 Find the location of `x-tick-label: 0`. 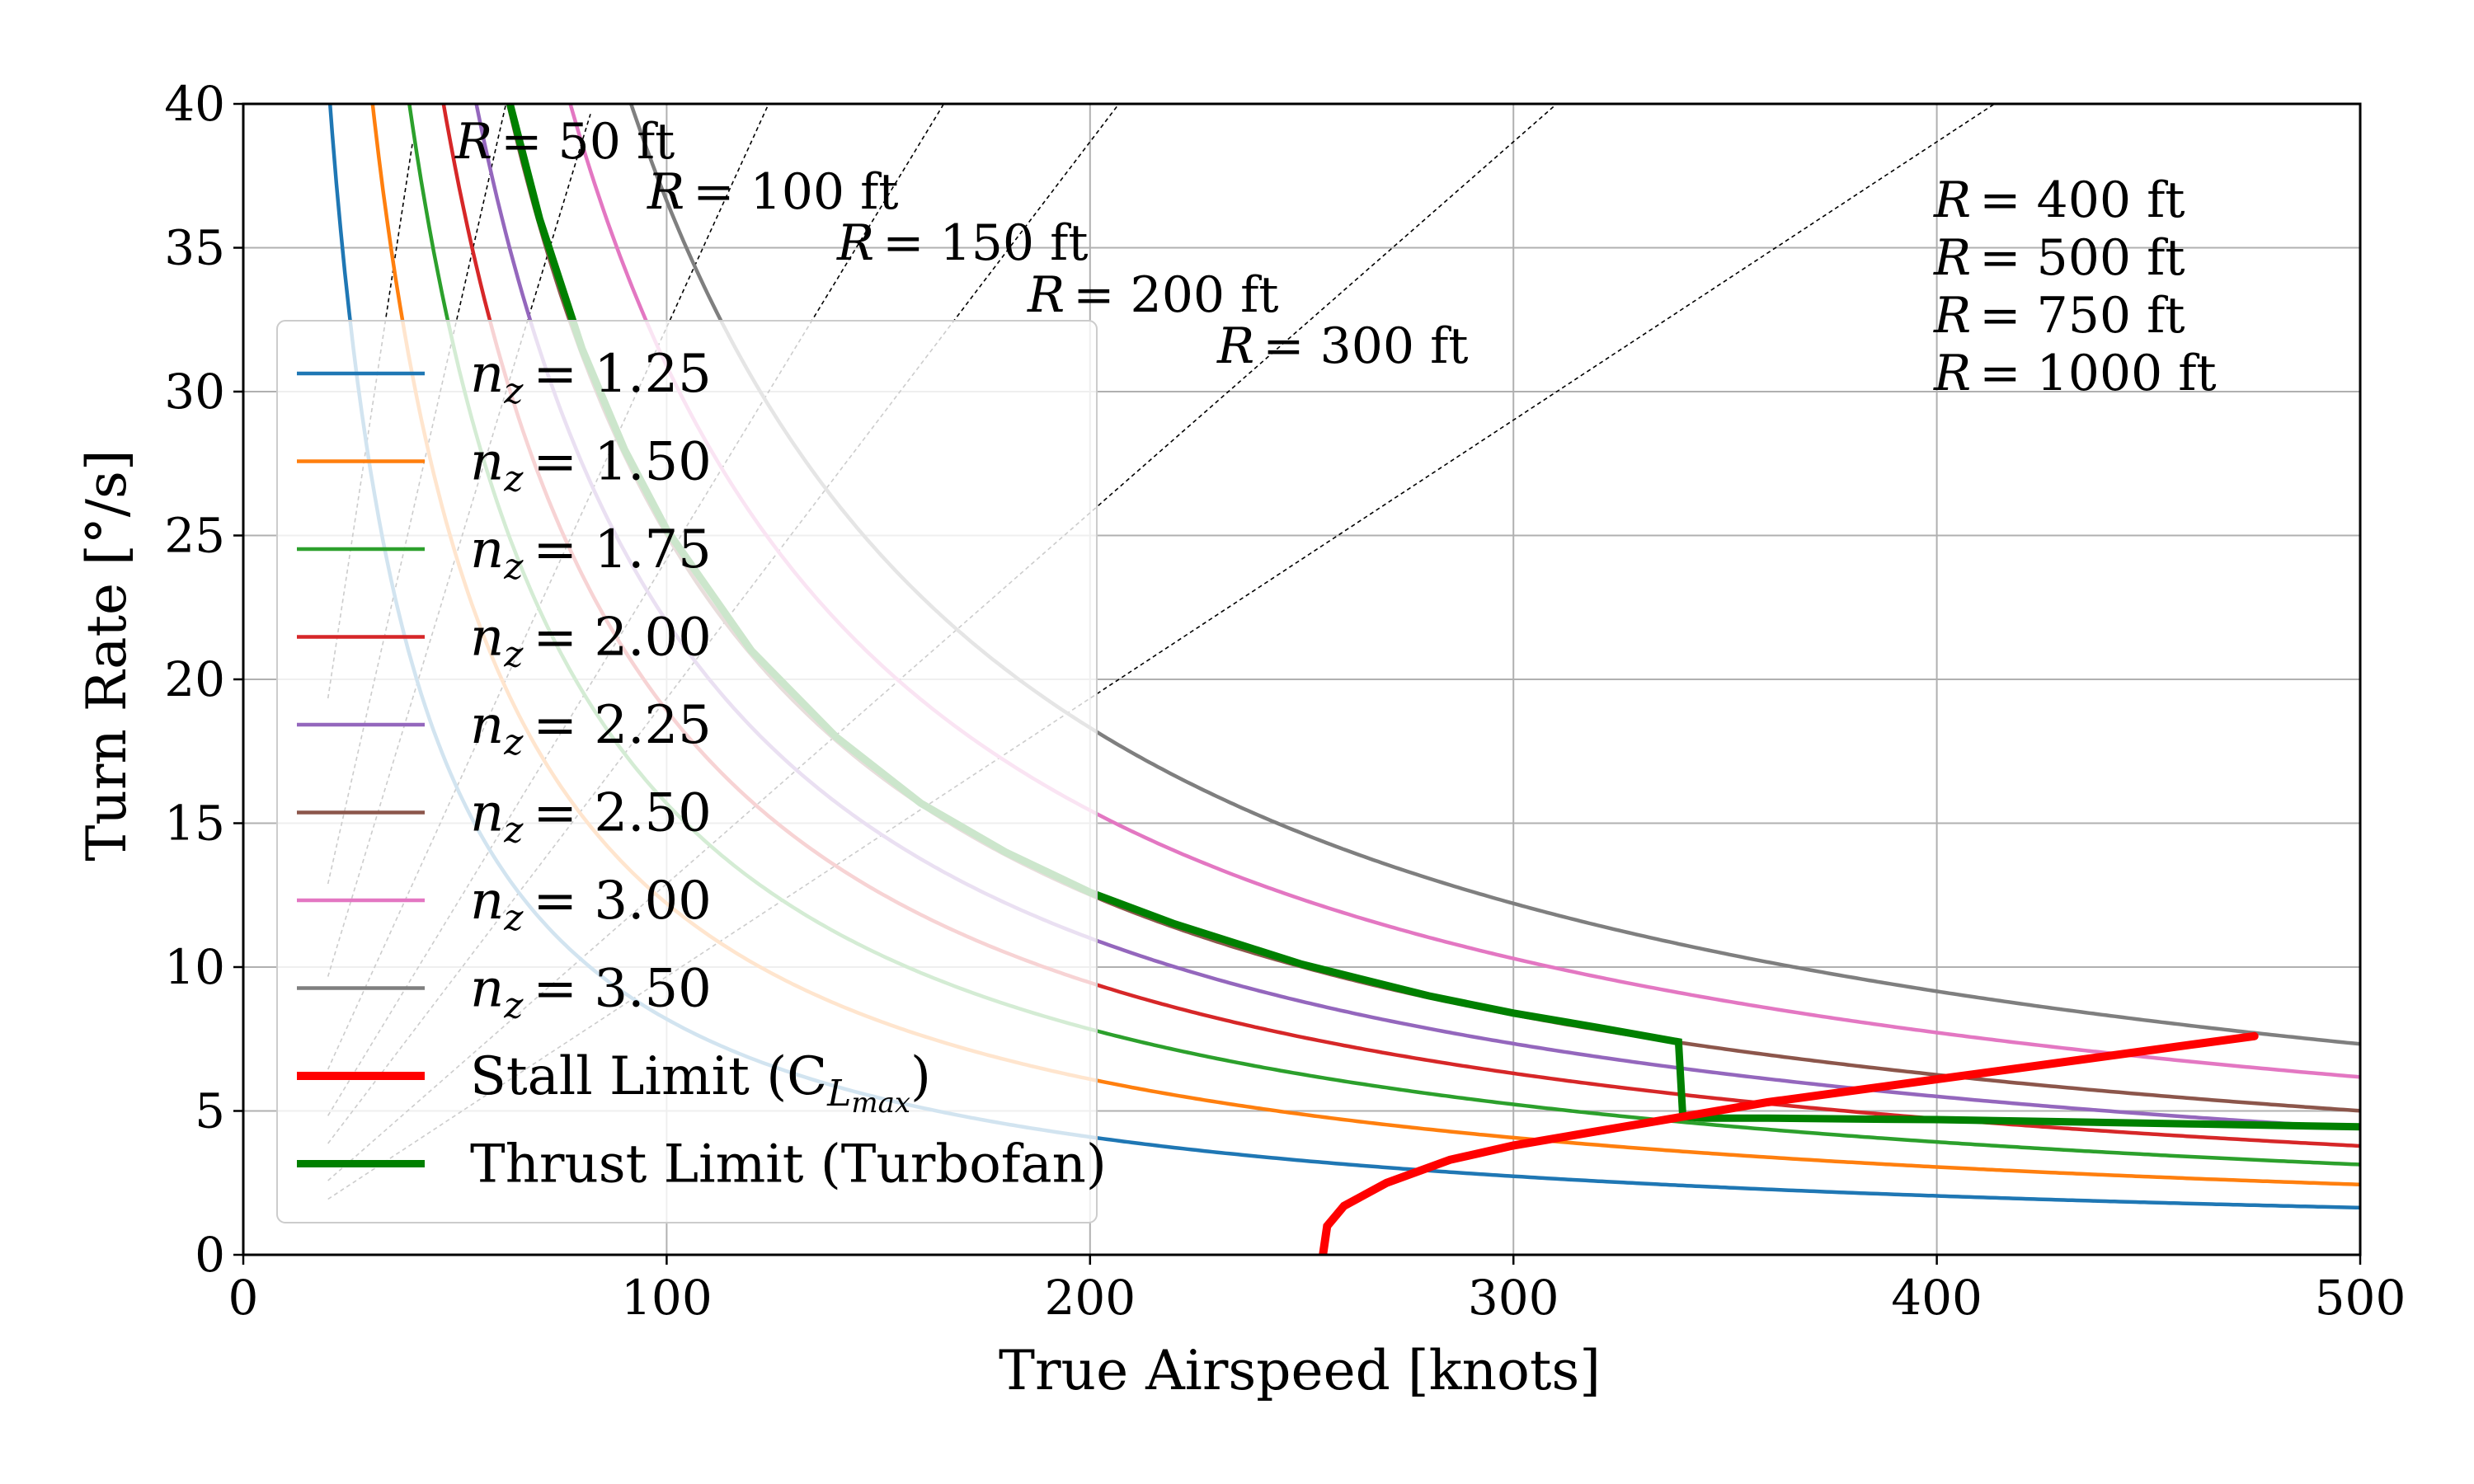

x-tick-label: 0 is located at coordinates (243, 1298).